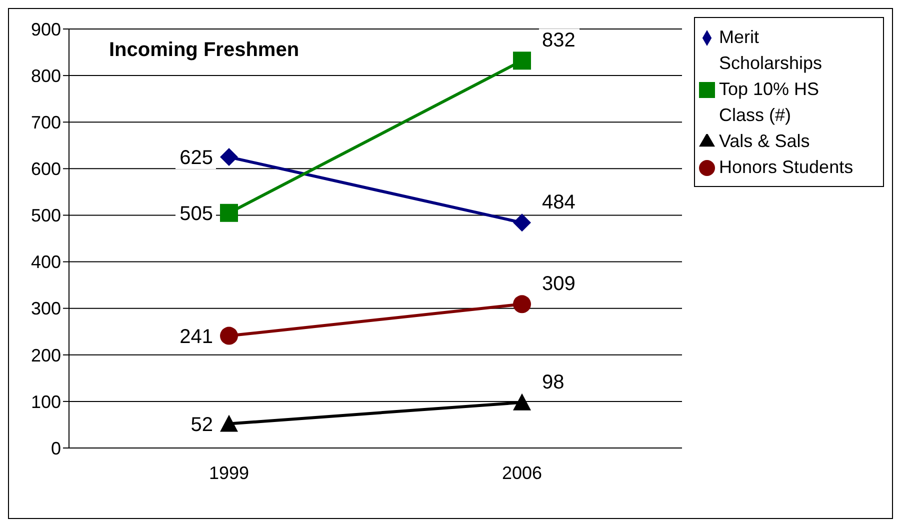 This screenshot has width=901, height=527. What do you see at coordinates (559, 41) in the screenshot?
I see `data-label: 832` at bounding box center [559, 41].